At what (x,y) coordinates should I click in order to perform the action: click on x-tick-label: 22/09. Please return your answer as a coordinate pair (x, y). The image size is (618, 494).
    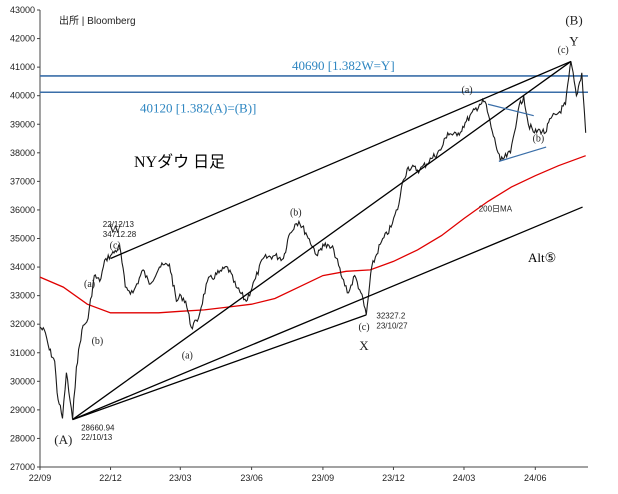
    Looking at the image, I should click on (40, 478).